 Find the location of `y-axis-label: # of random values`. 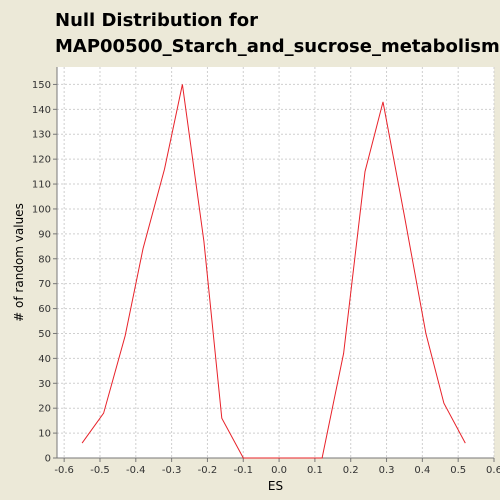

y-axis-label: # of random values is located at coordinates (19, 262).